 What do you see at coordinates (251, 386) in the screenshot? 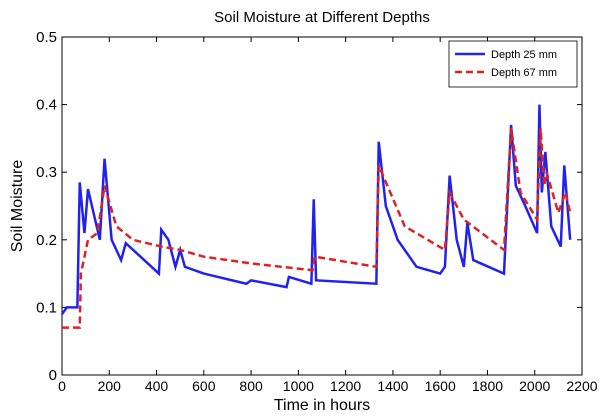
I see `x-tick-label: 800` at bounding box center [251, 386].